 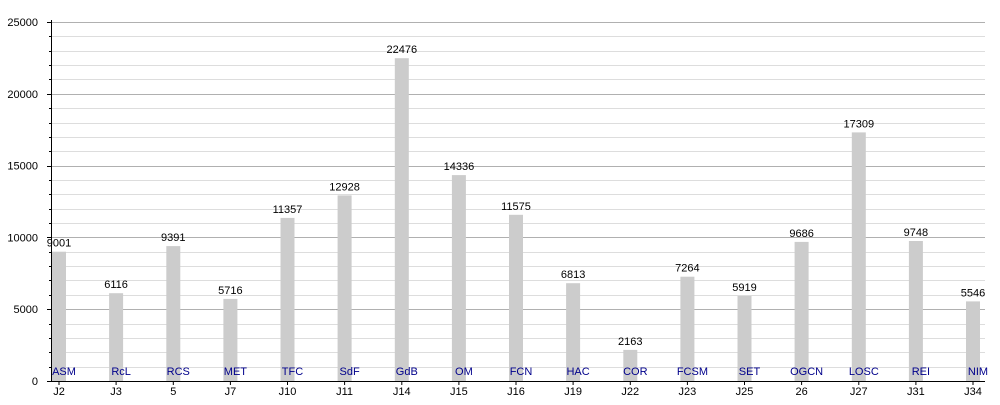 I want to click on opponent-label: FCN, so click(x=521, y=372).